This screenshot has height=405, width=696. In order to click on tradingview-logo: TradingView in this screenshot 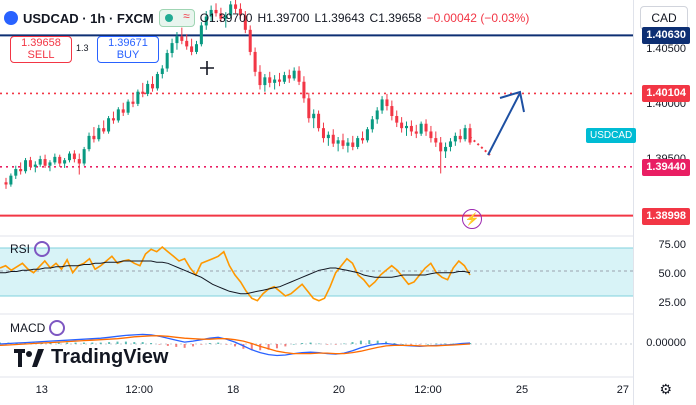, I will do `click(91, 357)`.